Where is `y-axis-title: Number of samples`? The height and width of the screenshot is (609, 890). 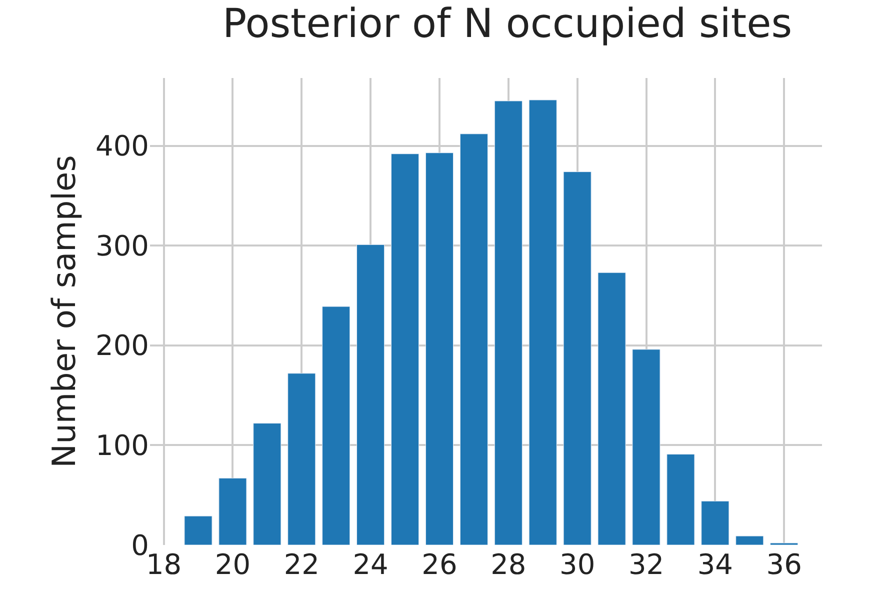
y-axis-title: Number of samples is located at coordinates (63, 311).